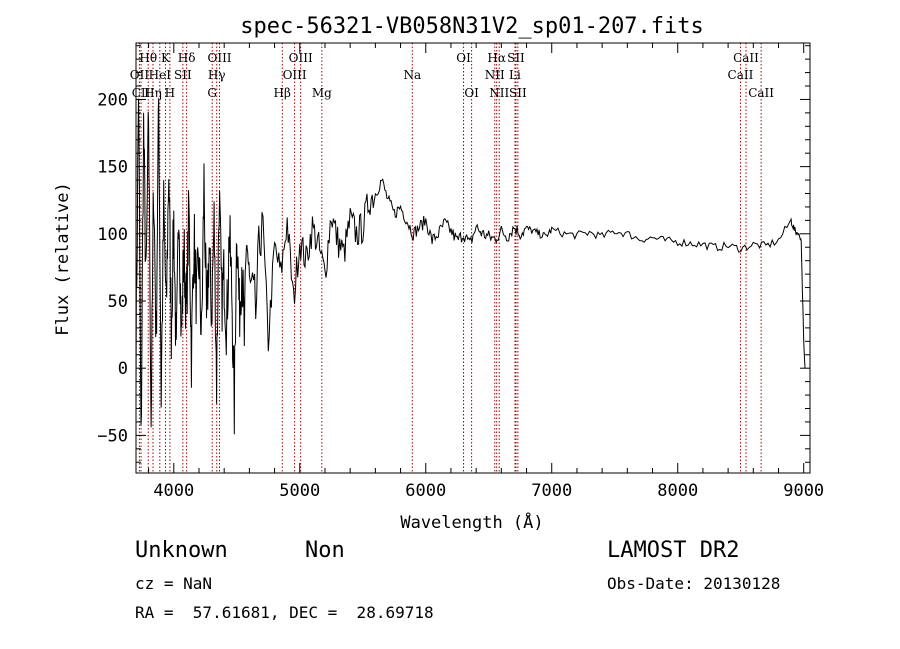  I want to click on x-tick-label-4: 8000, so click(677, 491).